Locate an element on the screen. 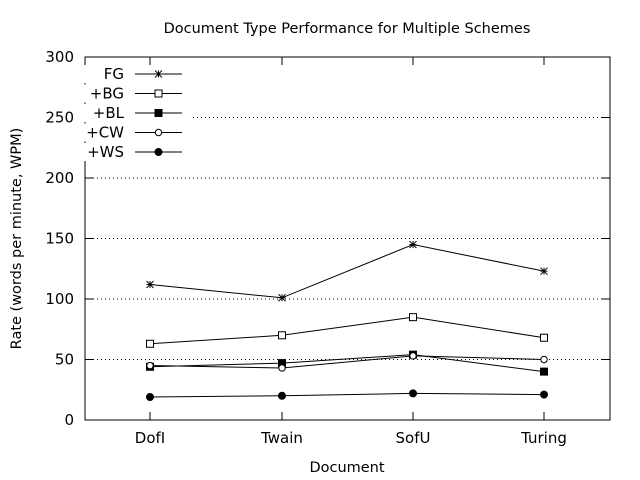 This screenshot has width=640, height=480. legend-label: +BL is located at coordinates (109, 113).